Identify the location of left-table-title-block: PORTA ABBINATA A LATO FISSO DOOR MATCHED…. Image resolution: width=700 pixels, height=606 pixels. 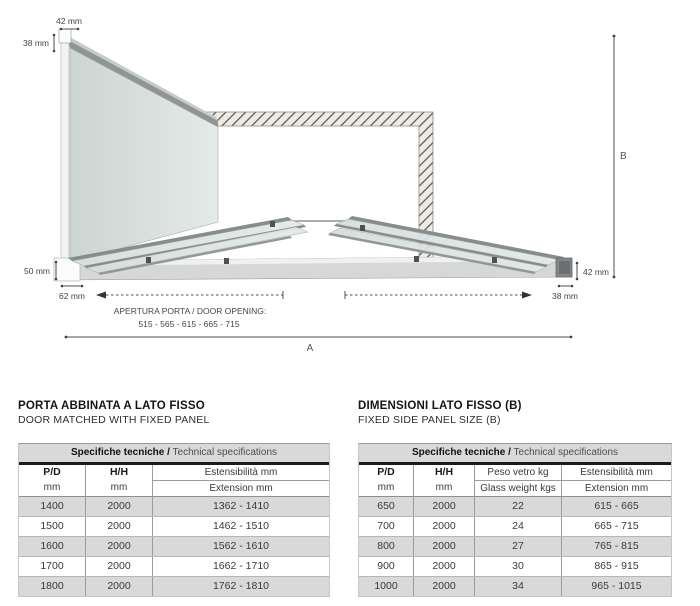
(114, 413).